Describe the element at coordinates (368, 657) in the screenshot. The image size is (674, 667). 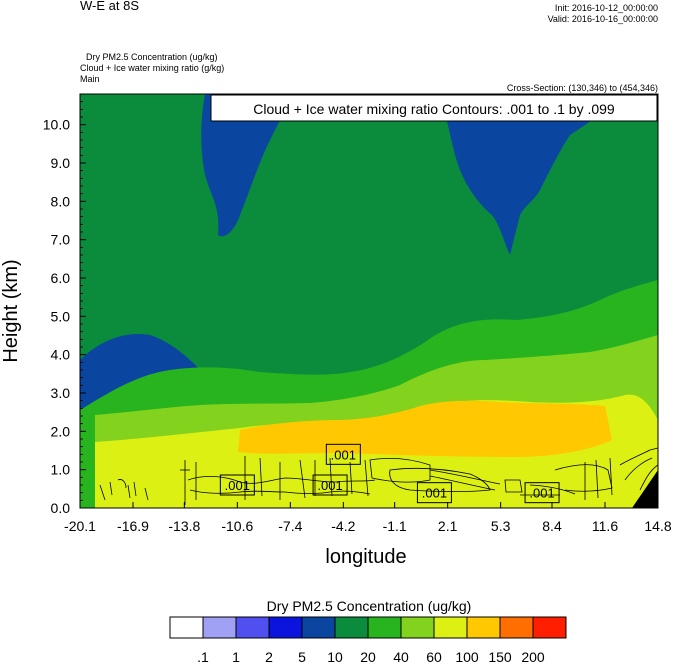
I see `colorbar-level-label: 20` at that location.